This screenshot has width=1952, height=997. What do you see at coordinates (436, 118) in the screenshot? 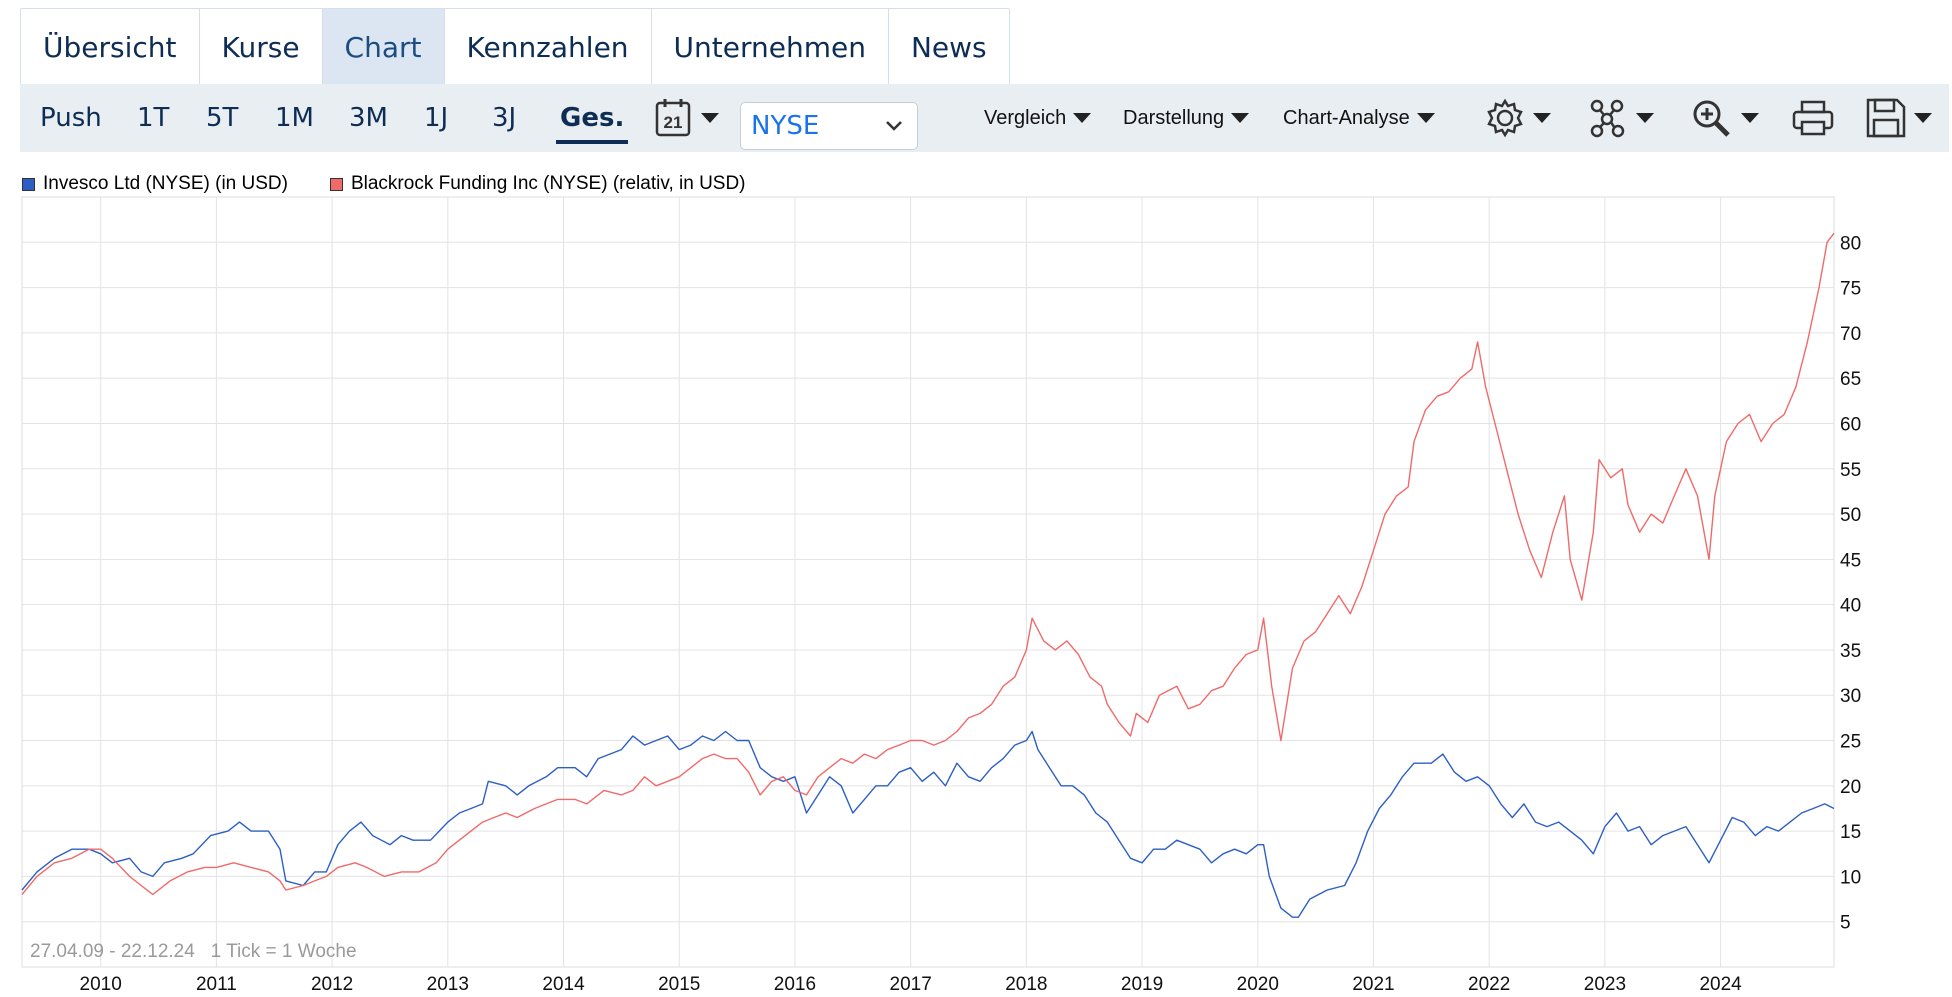
I see `period-1j: 1J` at bounding box center [436, 118].